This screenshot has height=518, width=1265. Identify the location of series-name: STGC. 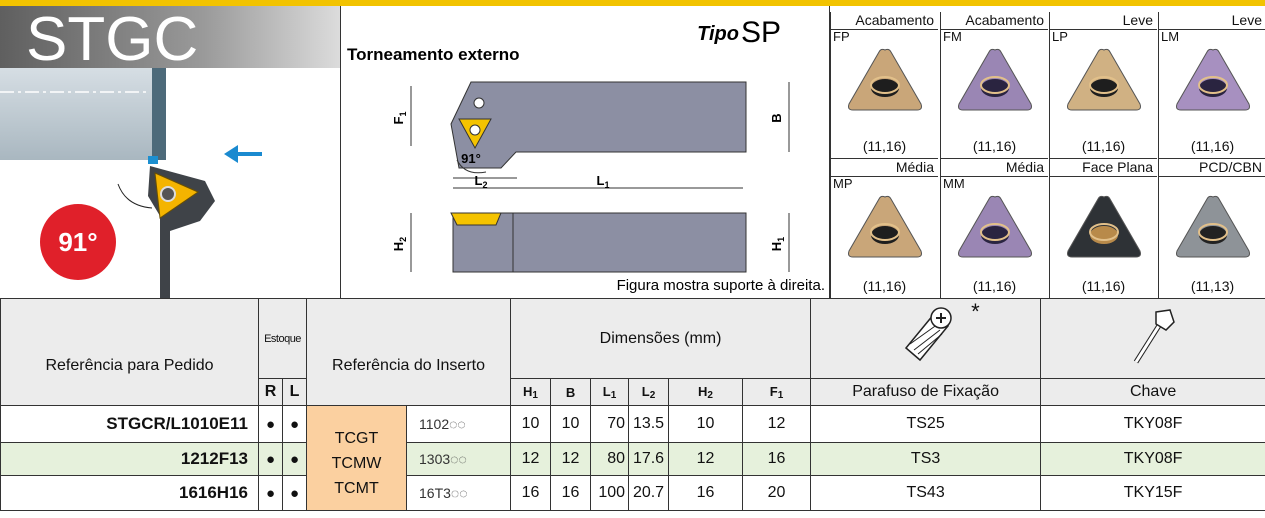
(112, 40).